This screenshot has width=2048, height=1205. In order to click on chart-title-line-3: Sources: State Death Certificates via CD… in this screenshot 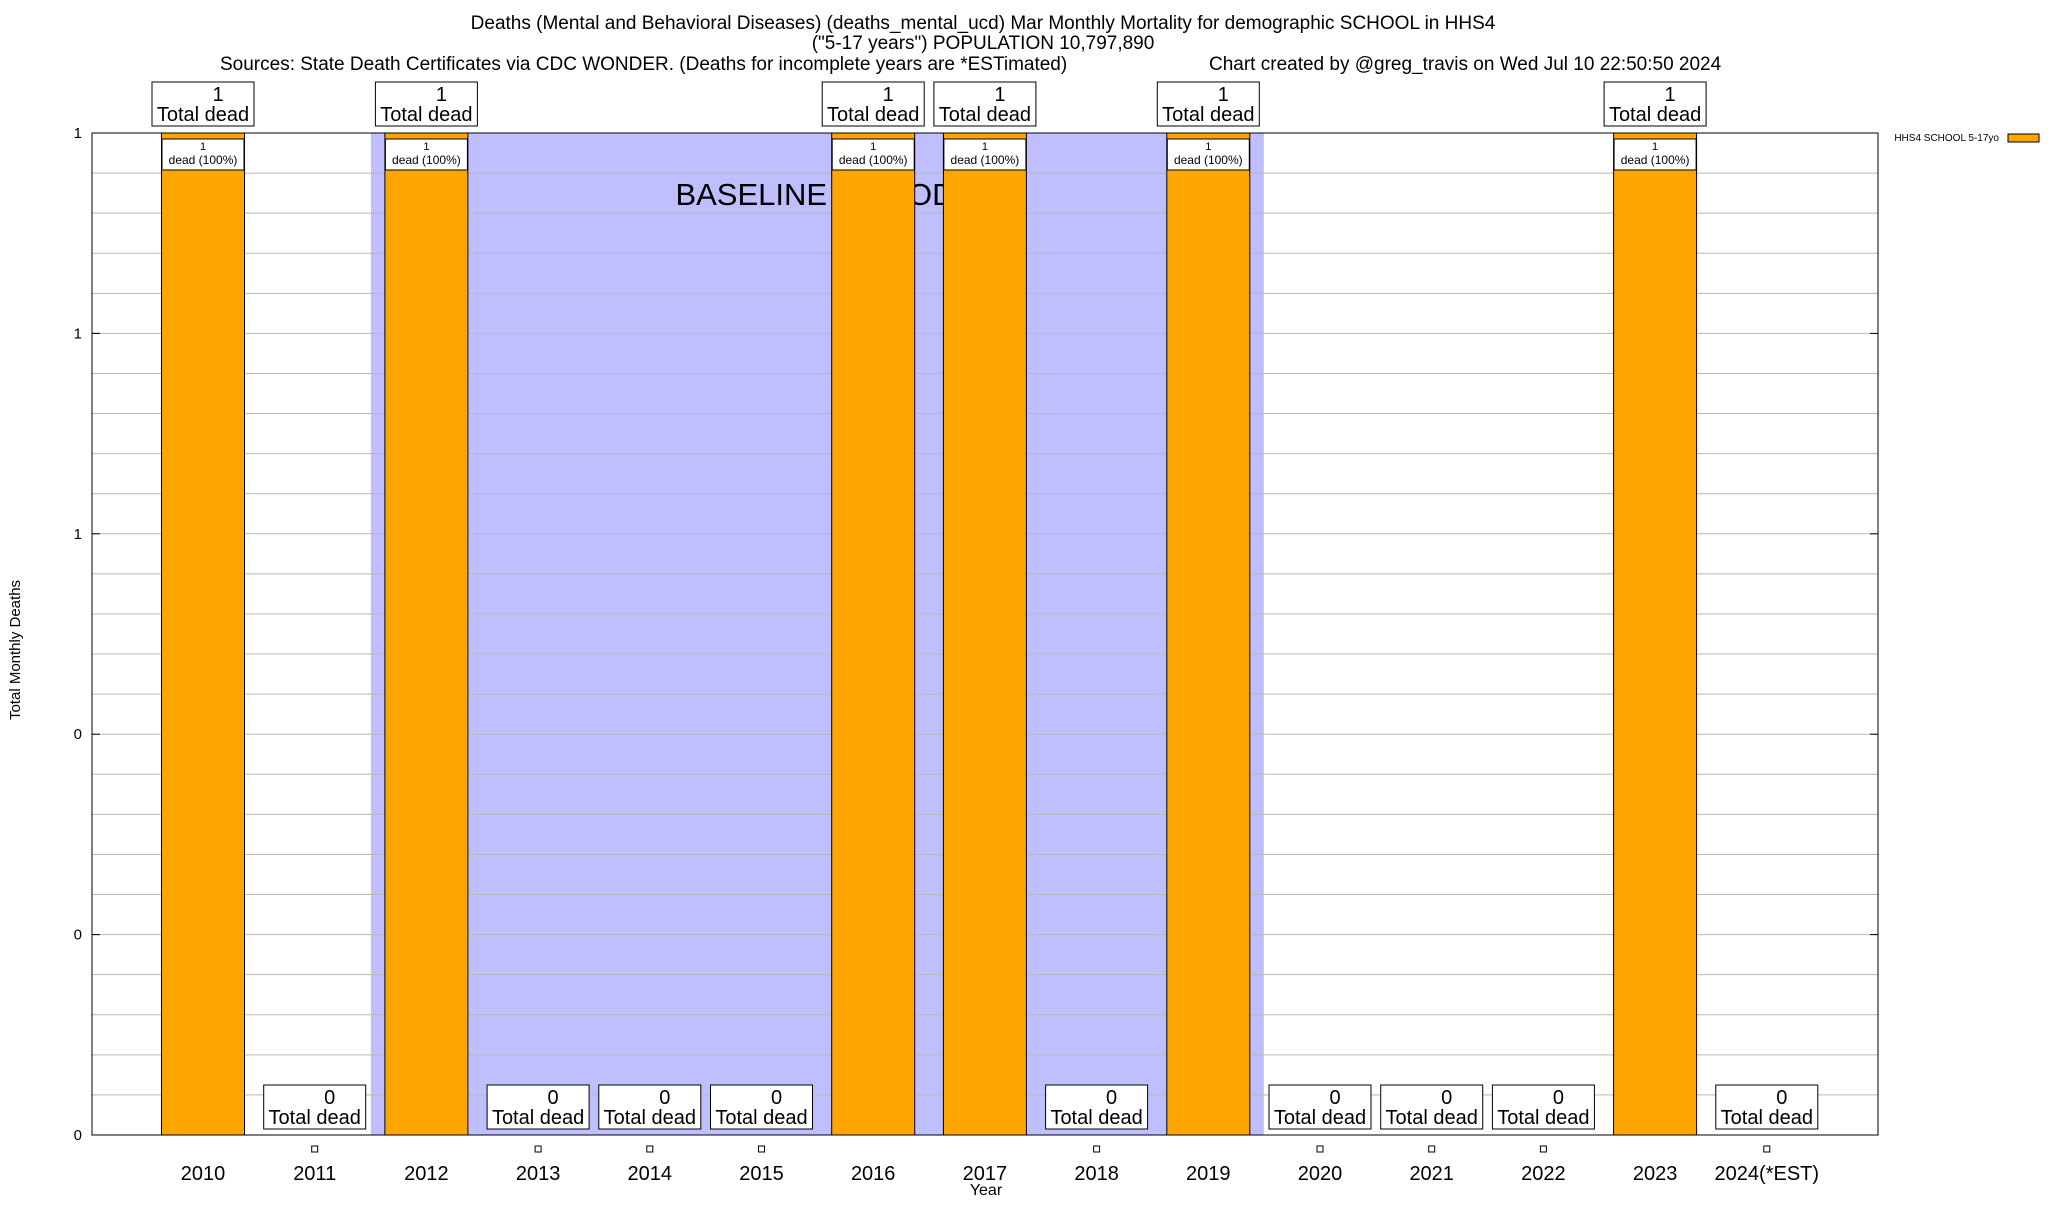, I will do `click(643, 64)`.